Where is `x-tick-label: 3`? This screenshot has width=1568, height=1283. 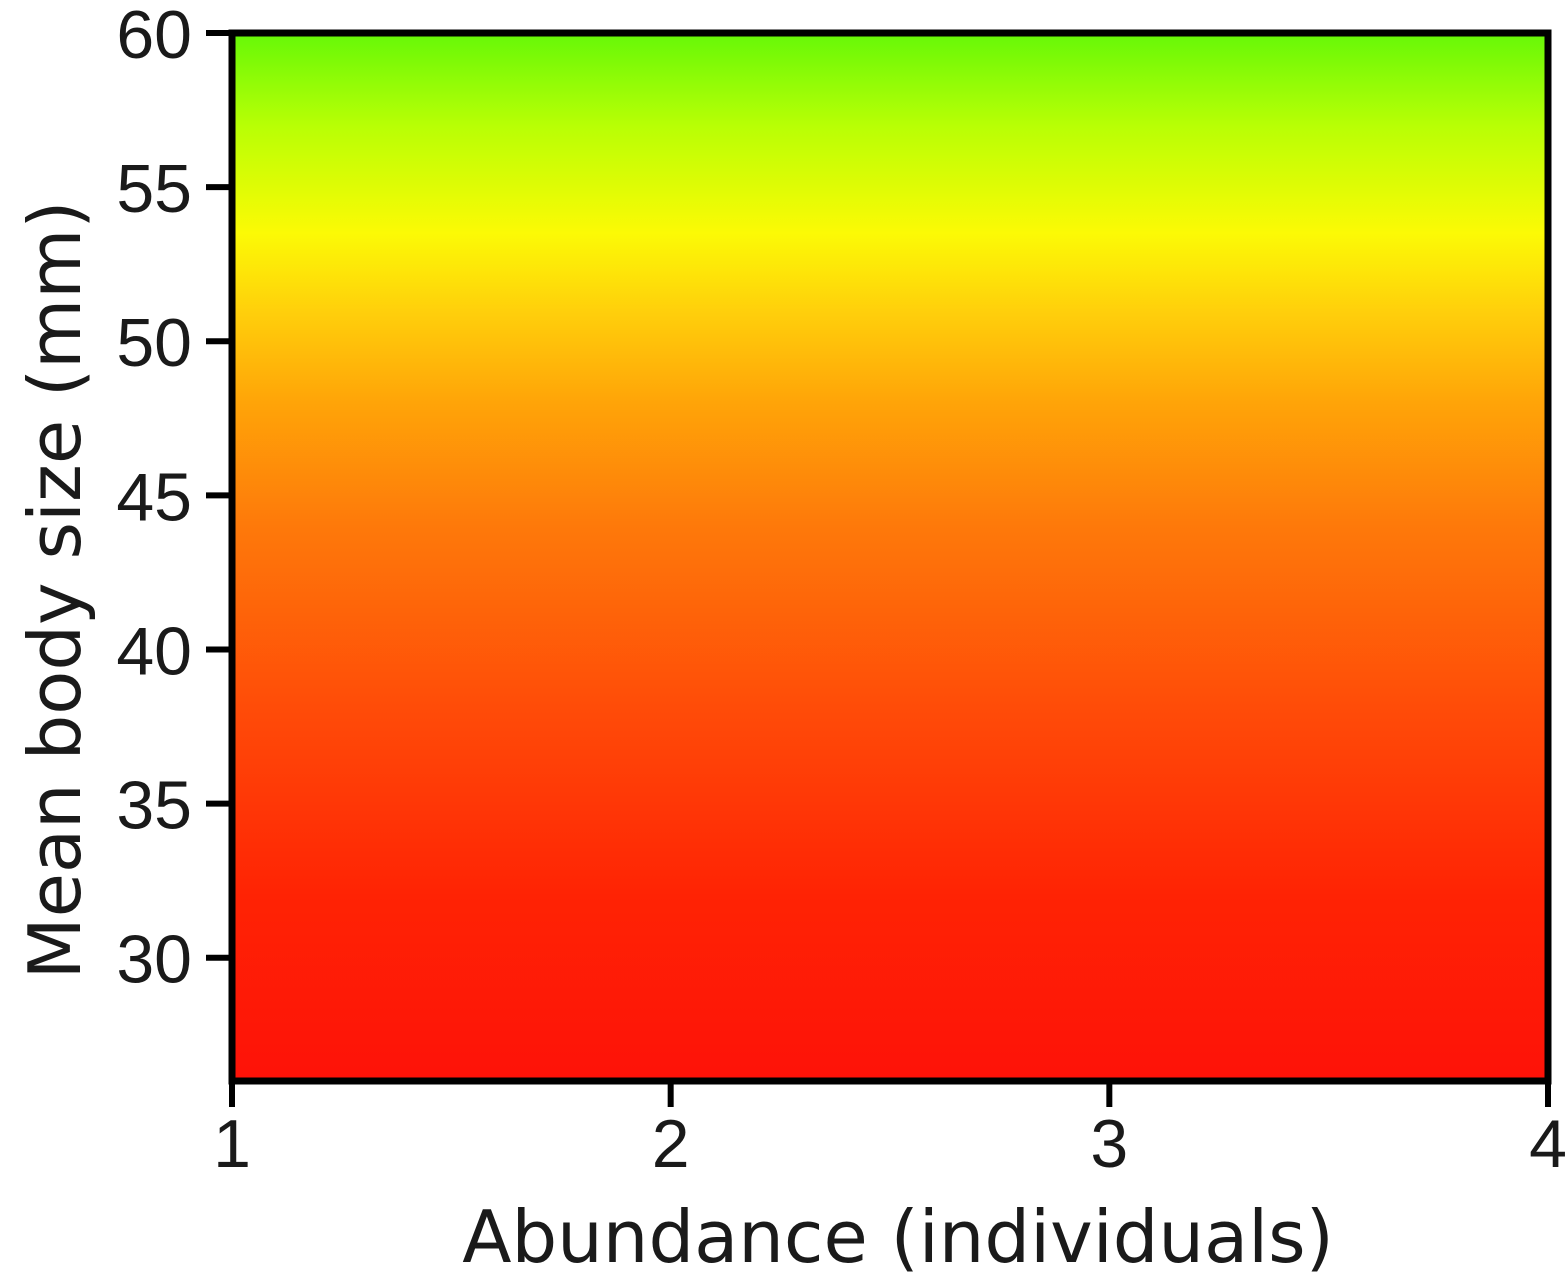 x-tick-label: 3 is located at coordinates (1109, 1144).